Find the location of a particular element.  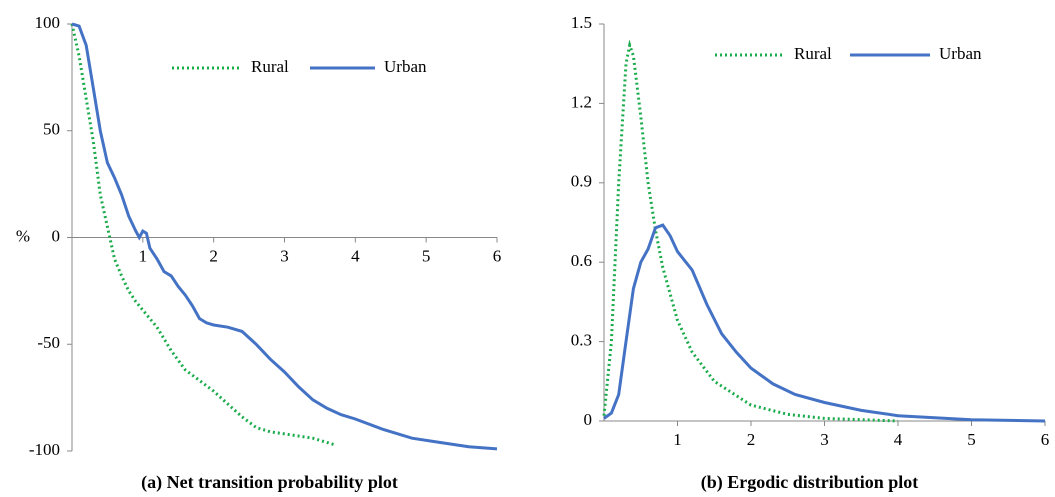

y-tick-label: 0.6 is located at coordinates (581, 260).